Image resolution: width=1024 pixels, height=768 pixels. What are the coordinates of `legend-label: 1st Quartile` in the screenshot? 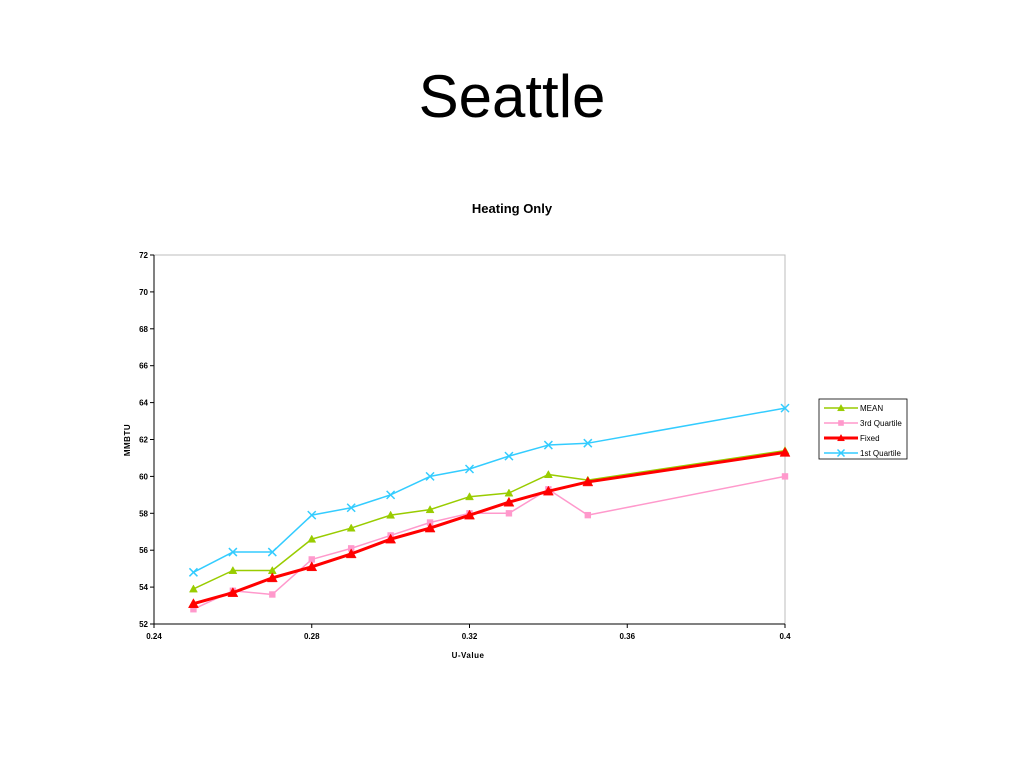 It's located at (880, 453).